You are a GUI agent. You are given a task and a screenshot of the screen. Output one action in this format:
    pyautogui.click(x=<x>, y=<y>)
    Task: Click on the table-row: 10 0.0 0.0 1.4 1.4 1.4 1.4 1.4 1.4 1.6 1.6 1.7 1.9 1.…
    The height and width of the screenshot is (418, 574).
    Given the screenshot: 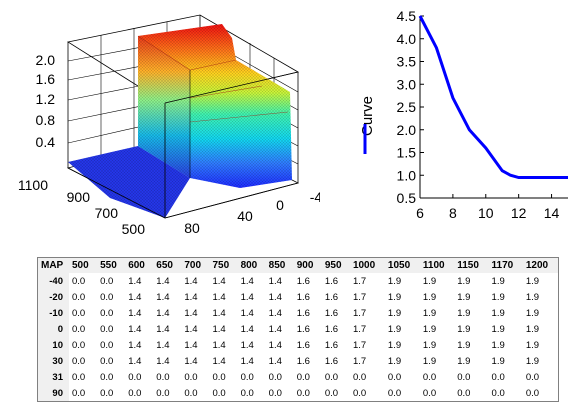 What is the action you would take?
    pyautogui.click(x=298, y=345)
    